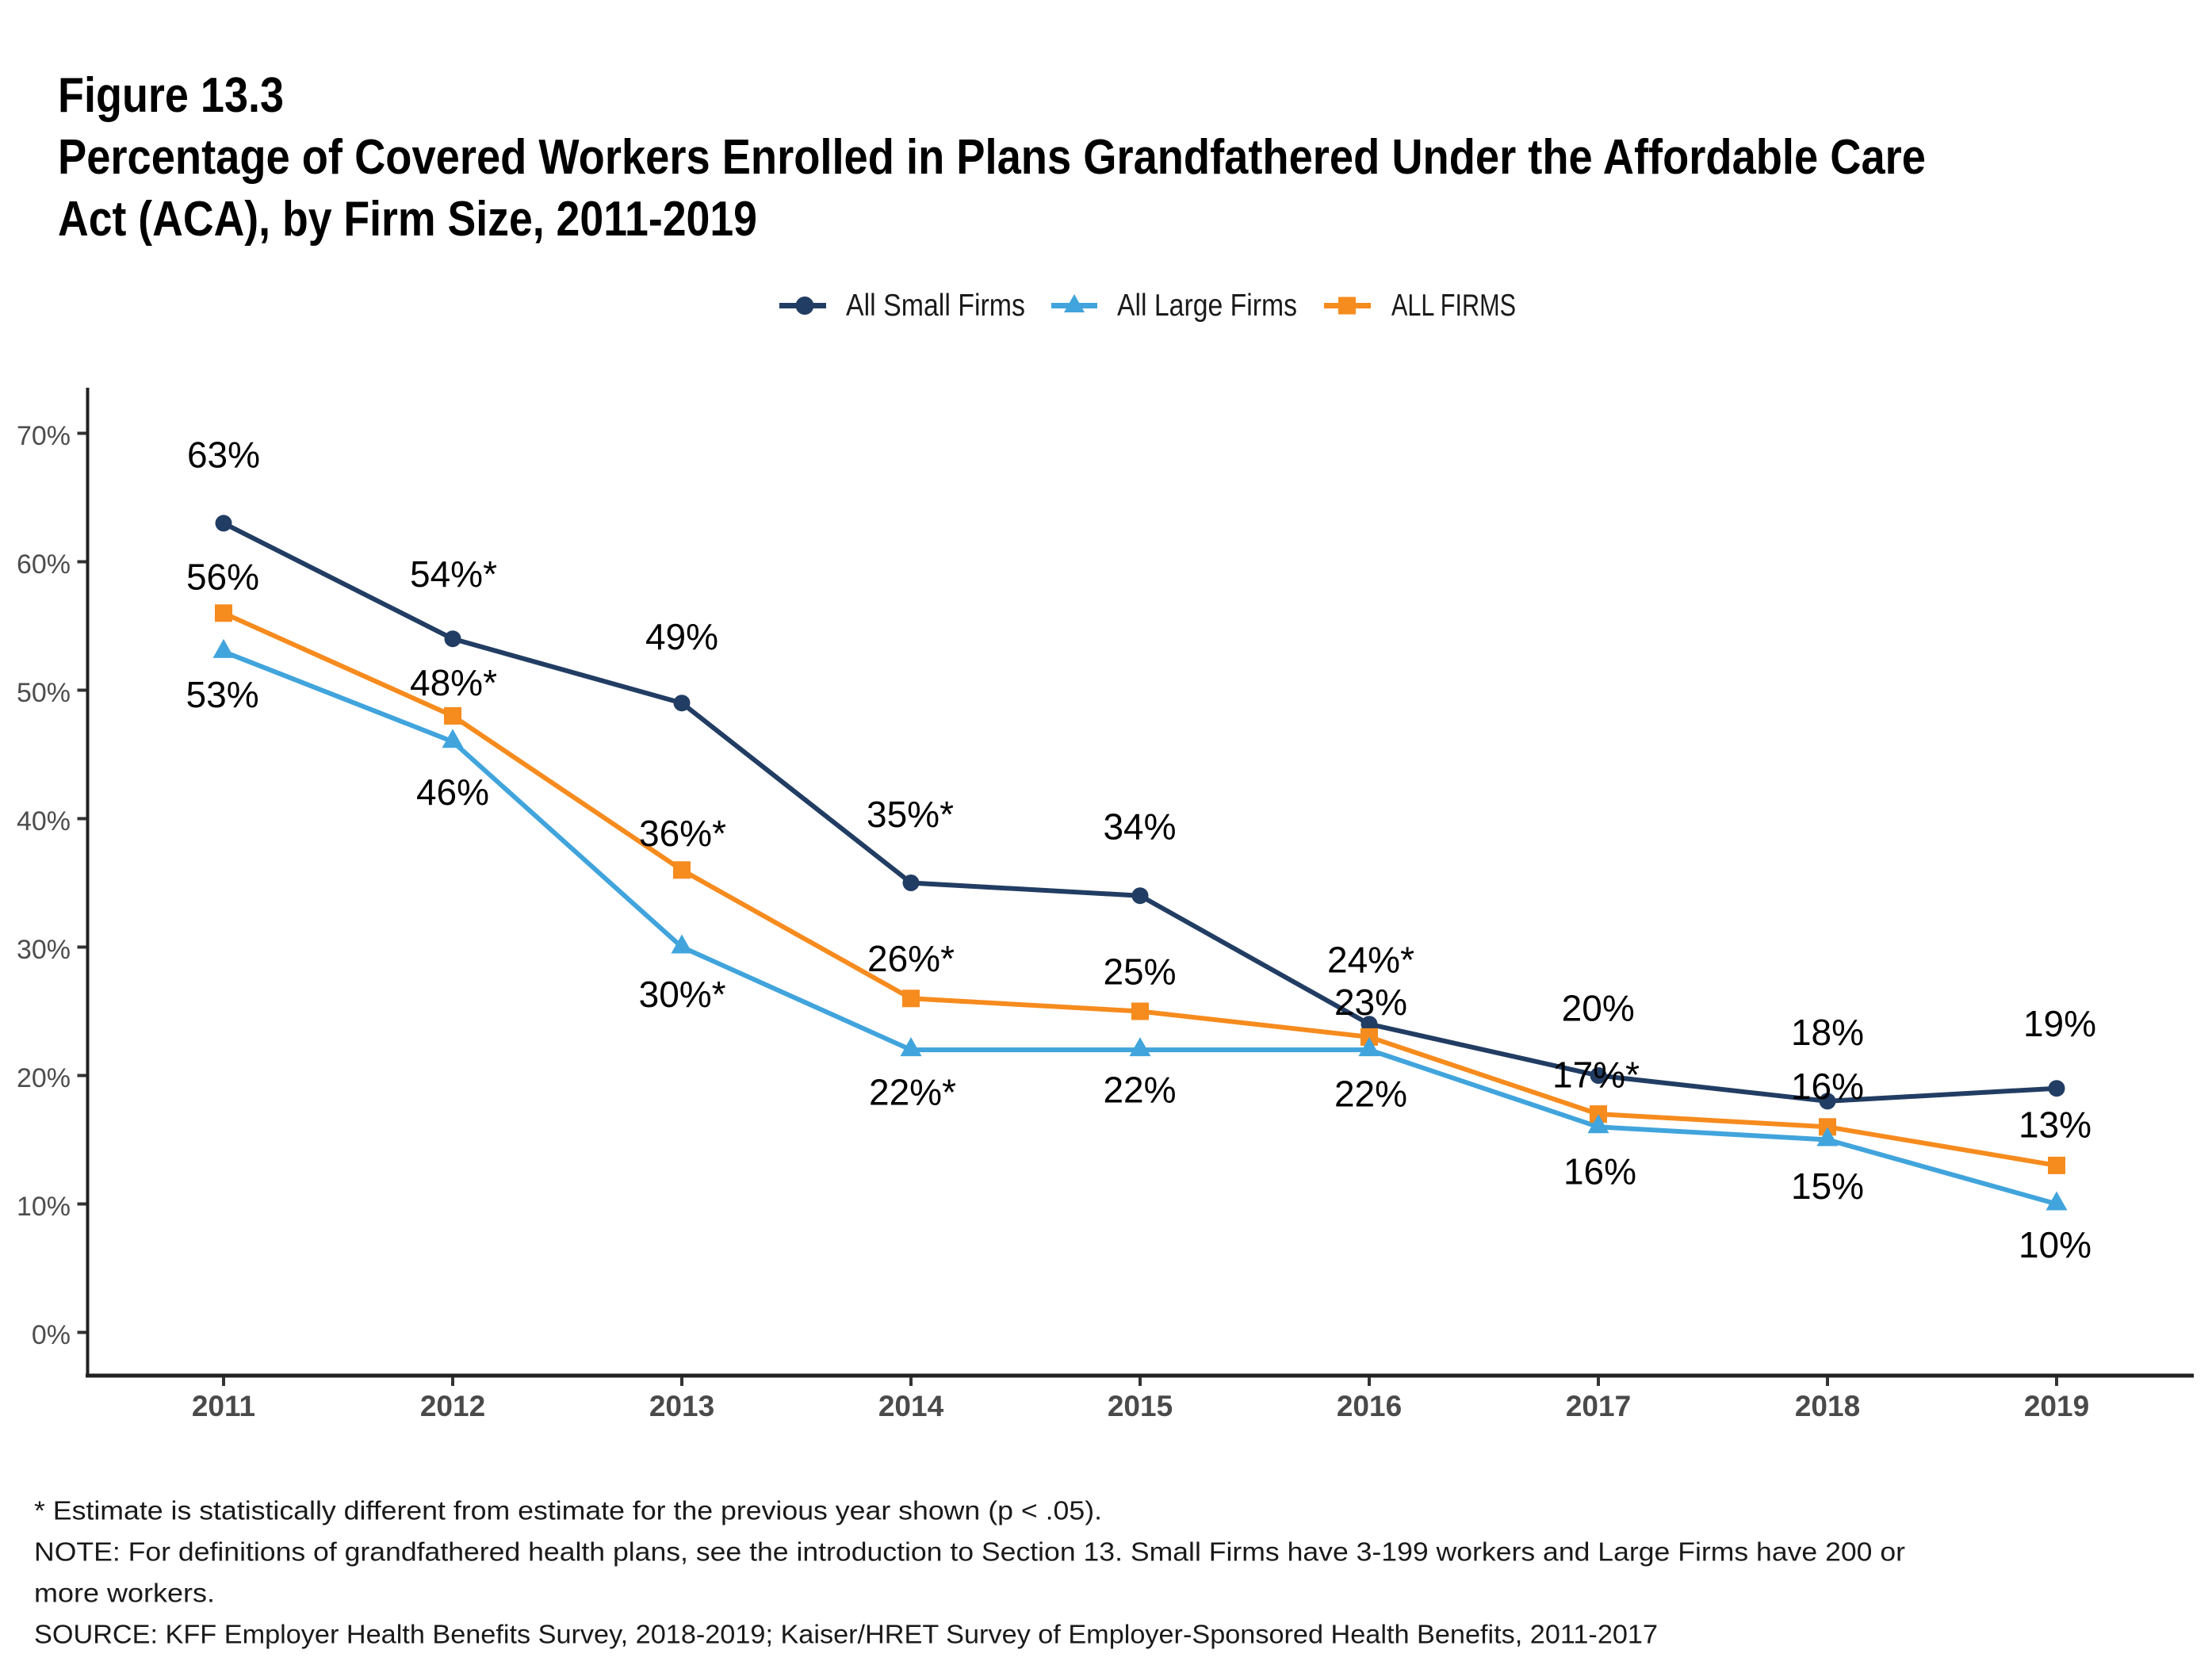 This screenshot has width=2212, height=1665. I want to click on svg-text: 18%, so click(1827, 1032).